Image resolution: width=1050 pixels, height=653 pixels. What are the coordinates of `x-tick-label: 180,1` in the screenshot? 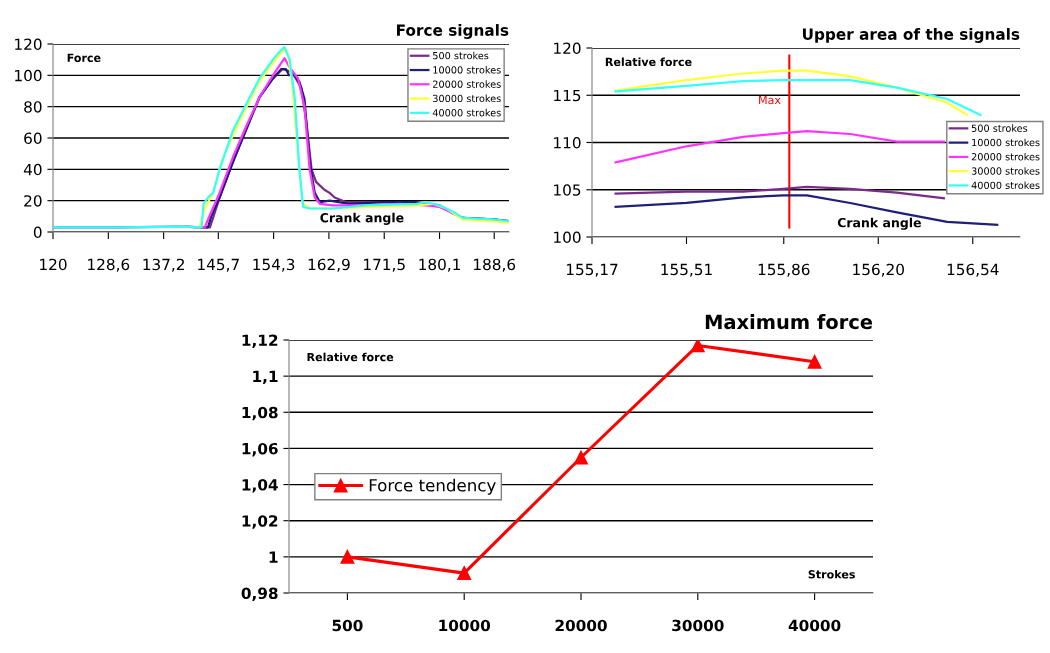 It's located at (439, 265).